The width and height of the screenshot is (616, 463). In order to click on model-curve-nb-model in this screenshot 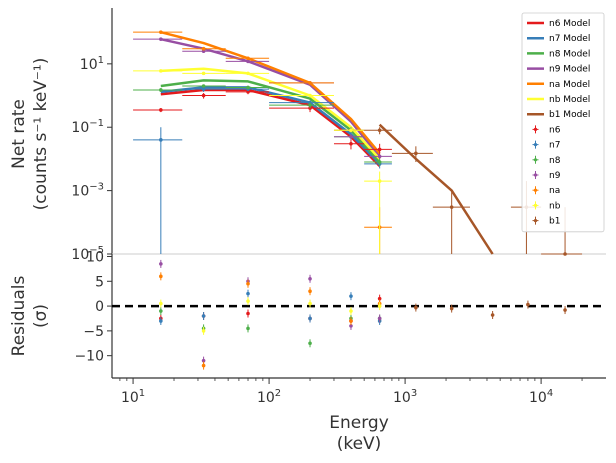, I will do `click(270, 113)`.